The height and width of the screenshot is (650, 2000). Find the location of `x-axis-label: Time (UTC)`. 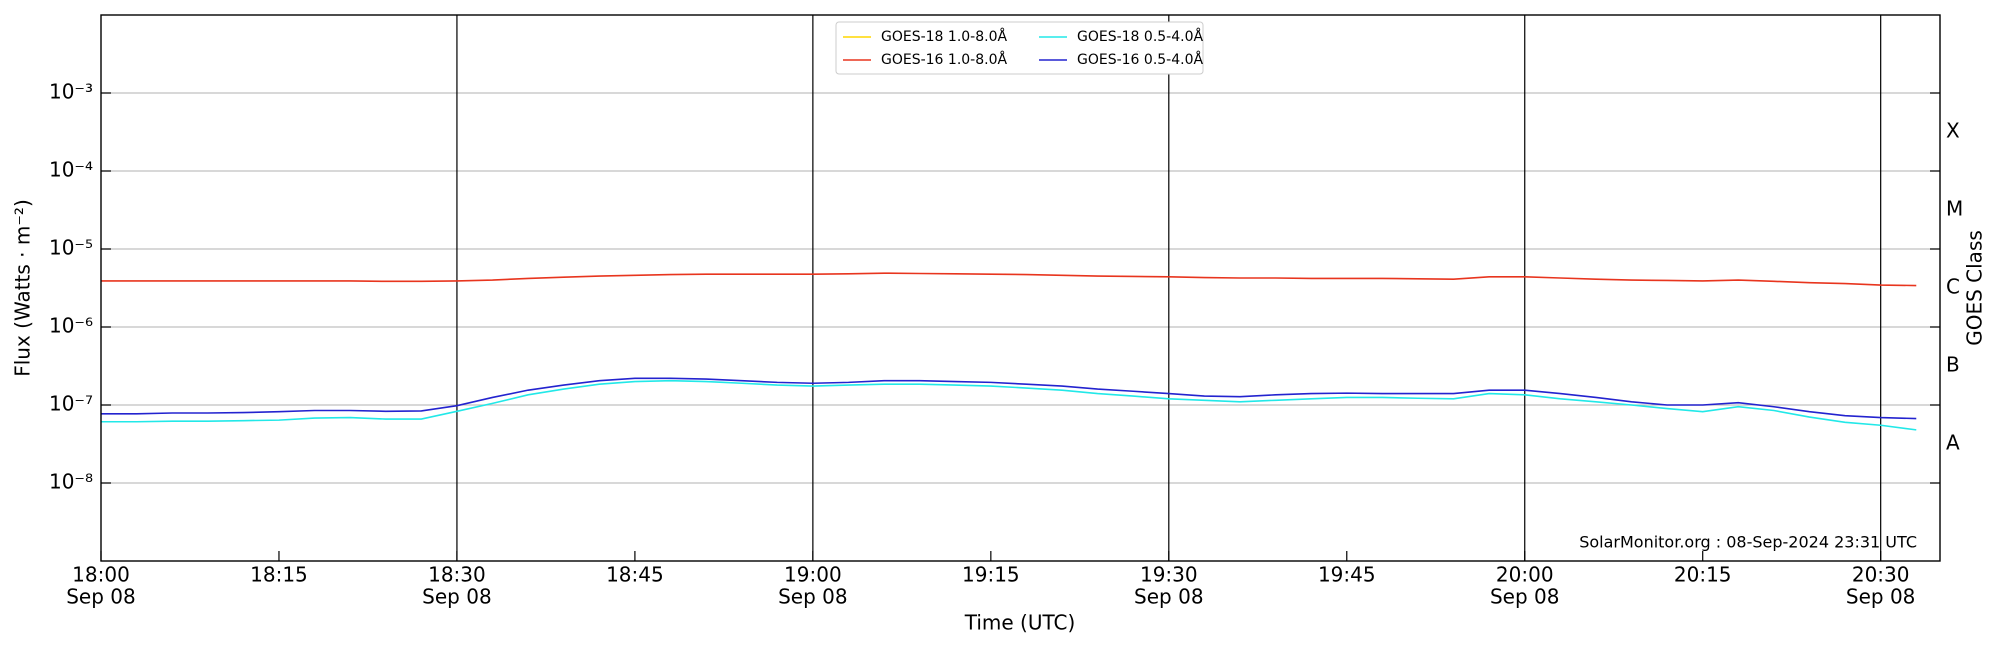

x-axis-label: Time (UTC) is located at coordinates (1020, 623).